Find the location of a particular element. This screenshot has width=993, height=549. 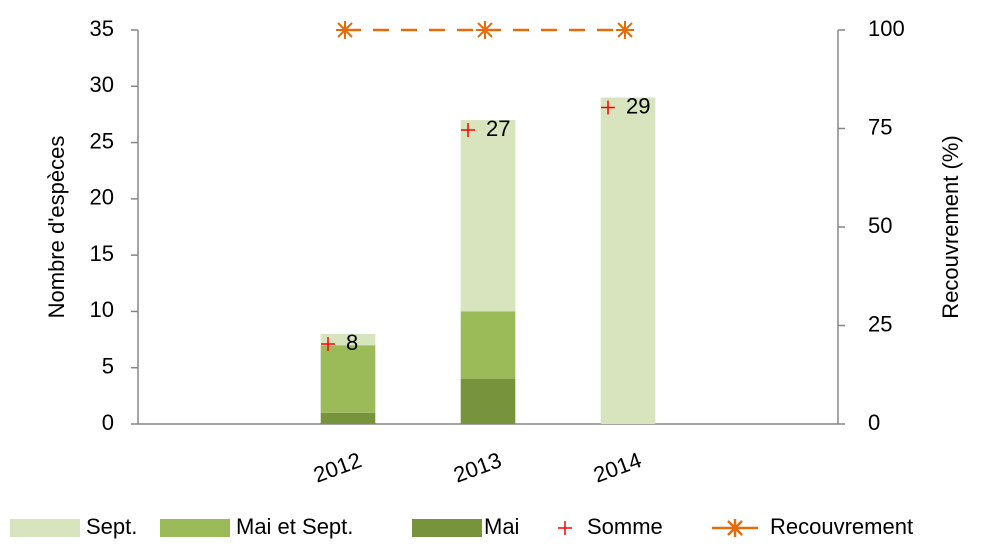

y2-tick-label: 50 is located at coordinates (880, 225).